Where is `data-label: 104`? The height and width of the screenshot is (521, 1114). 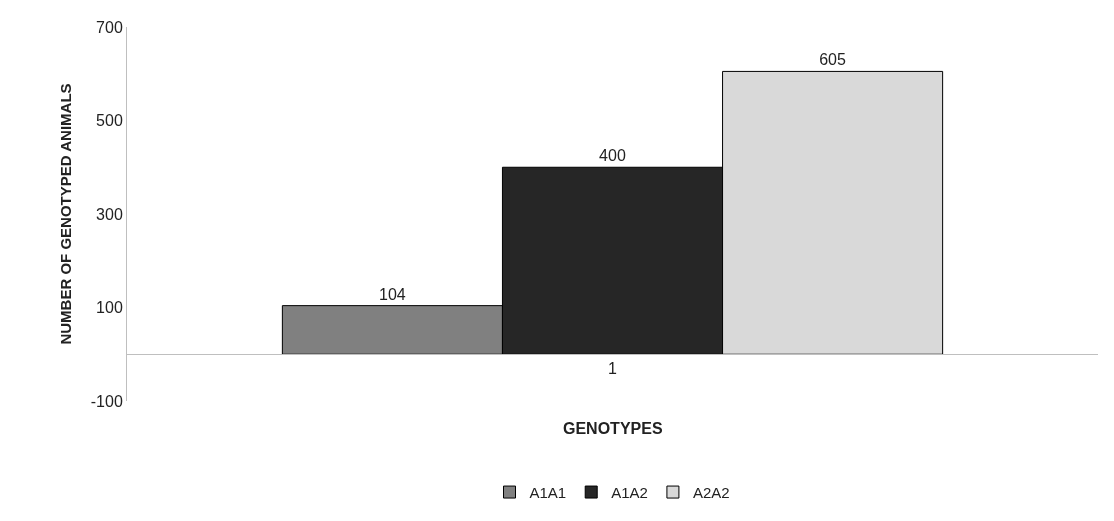
data-label: 104 is located at coordinates (392, 294).